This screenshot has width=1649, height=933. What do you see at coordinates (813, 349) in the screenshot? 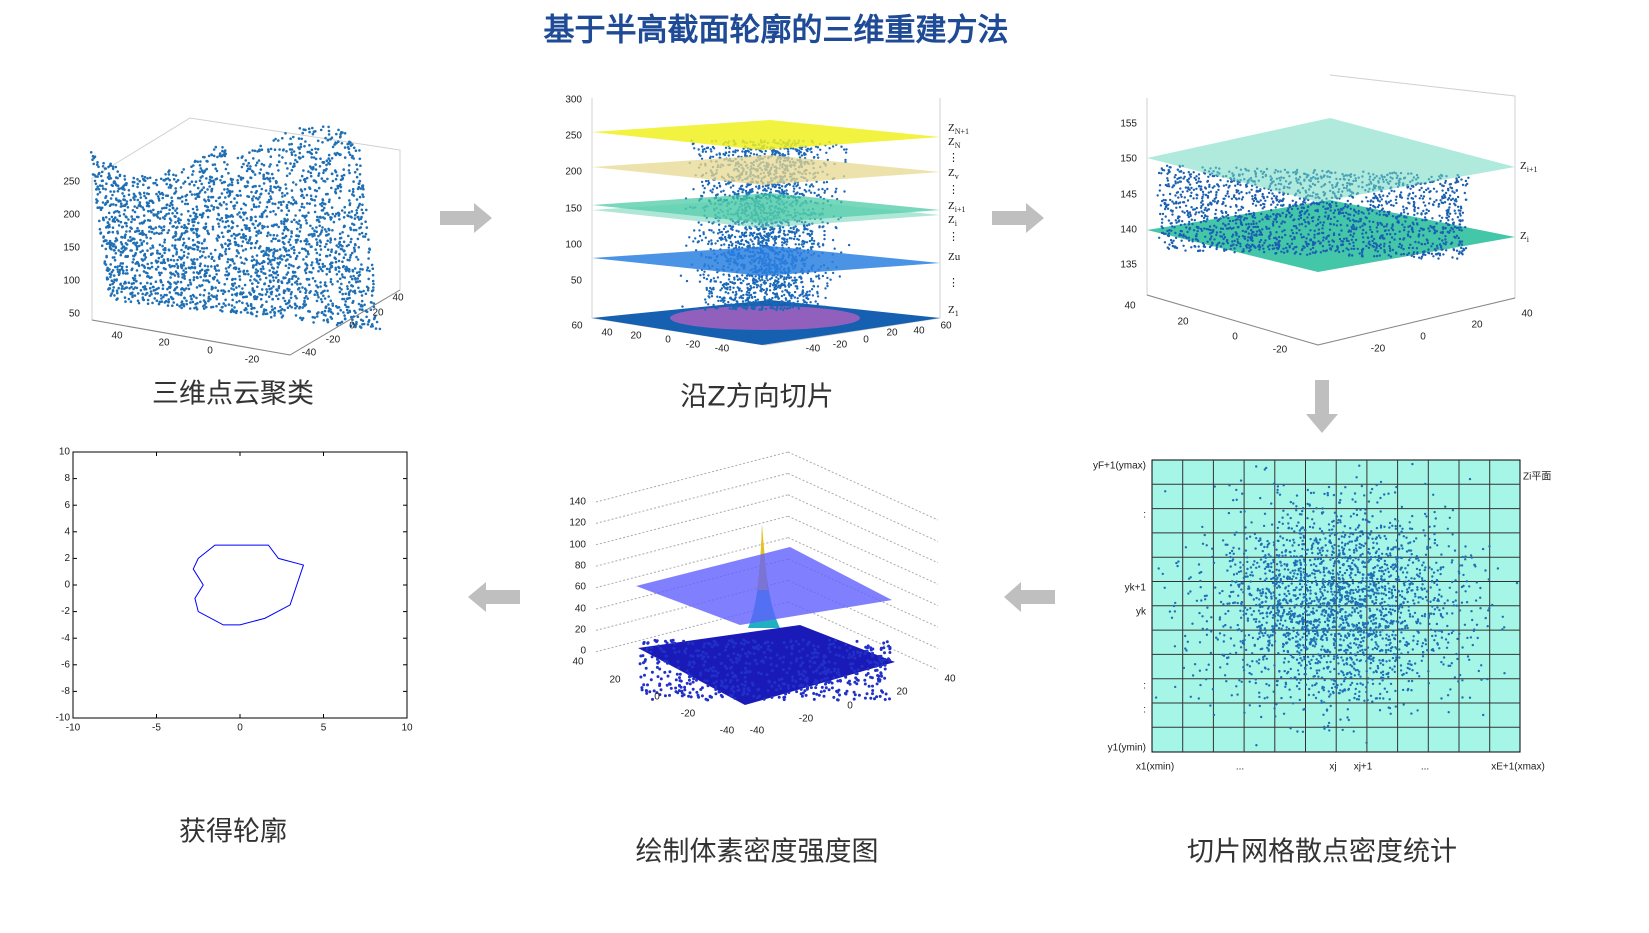
I see `tick-label: -40` at bounding box center [813, 349].